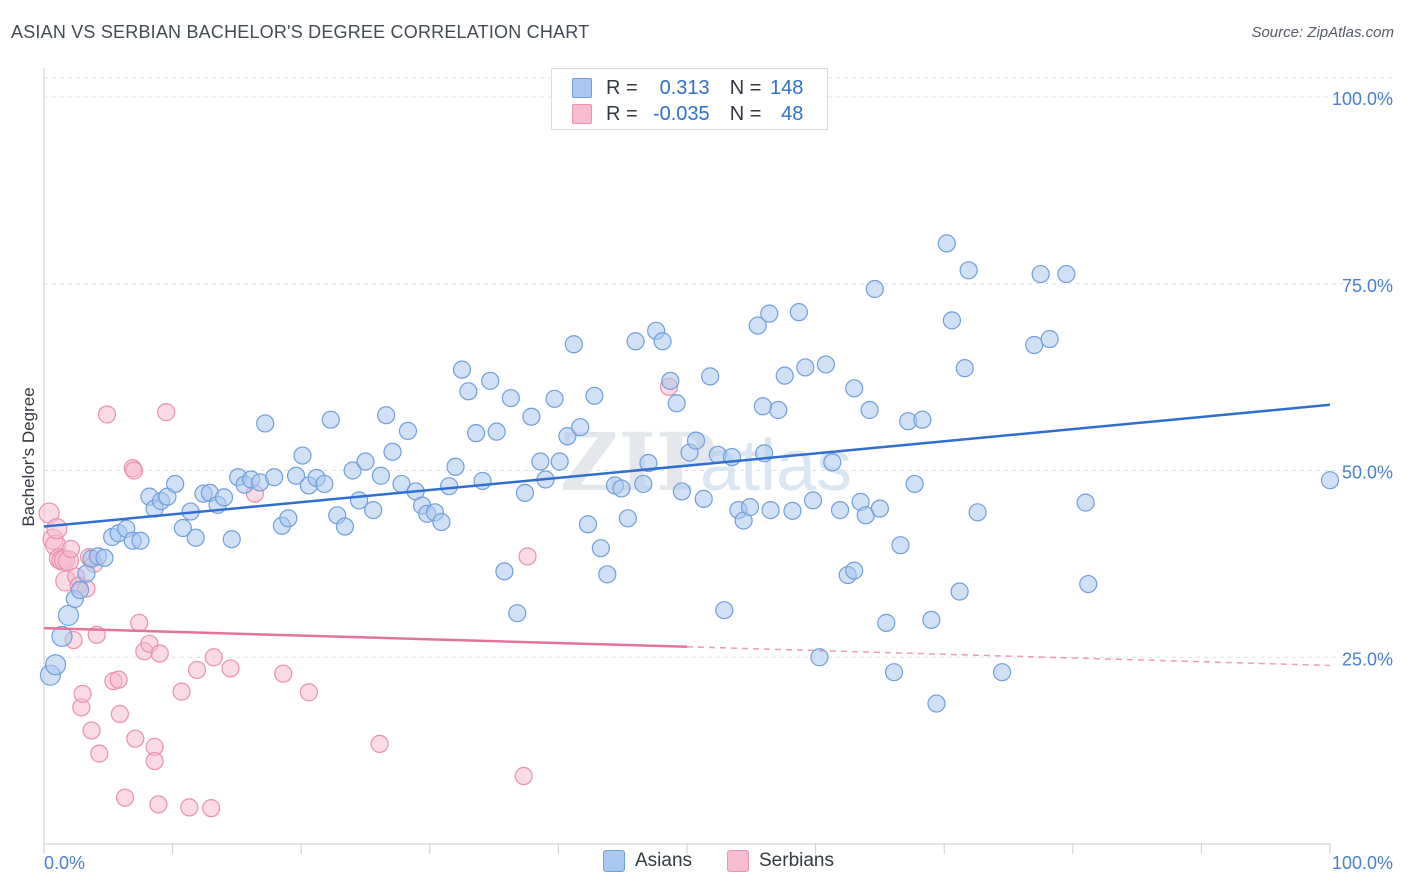  Describe the element at coordinates (1367, 473) in the screenshot. I see `y-tick-label: 50.0%` at that location.